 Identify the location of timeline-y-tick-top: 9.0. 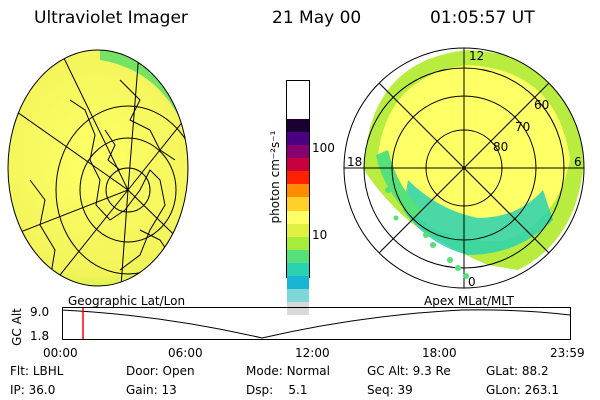
(40, 312).